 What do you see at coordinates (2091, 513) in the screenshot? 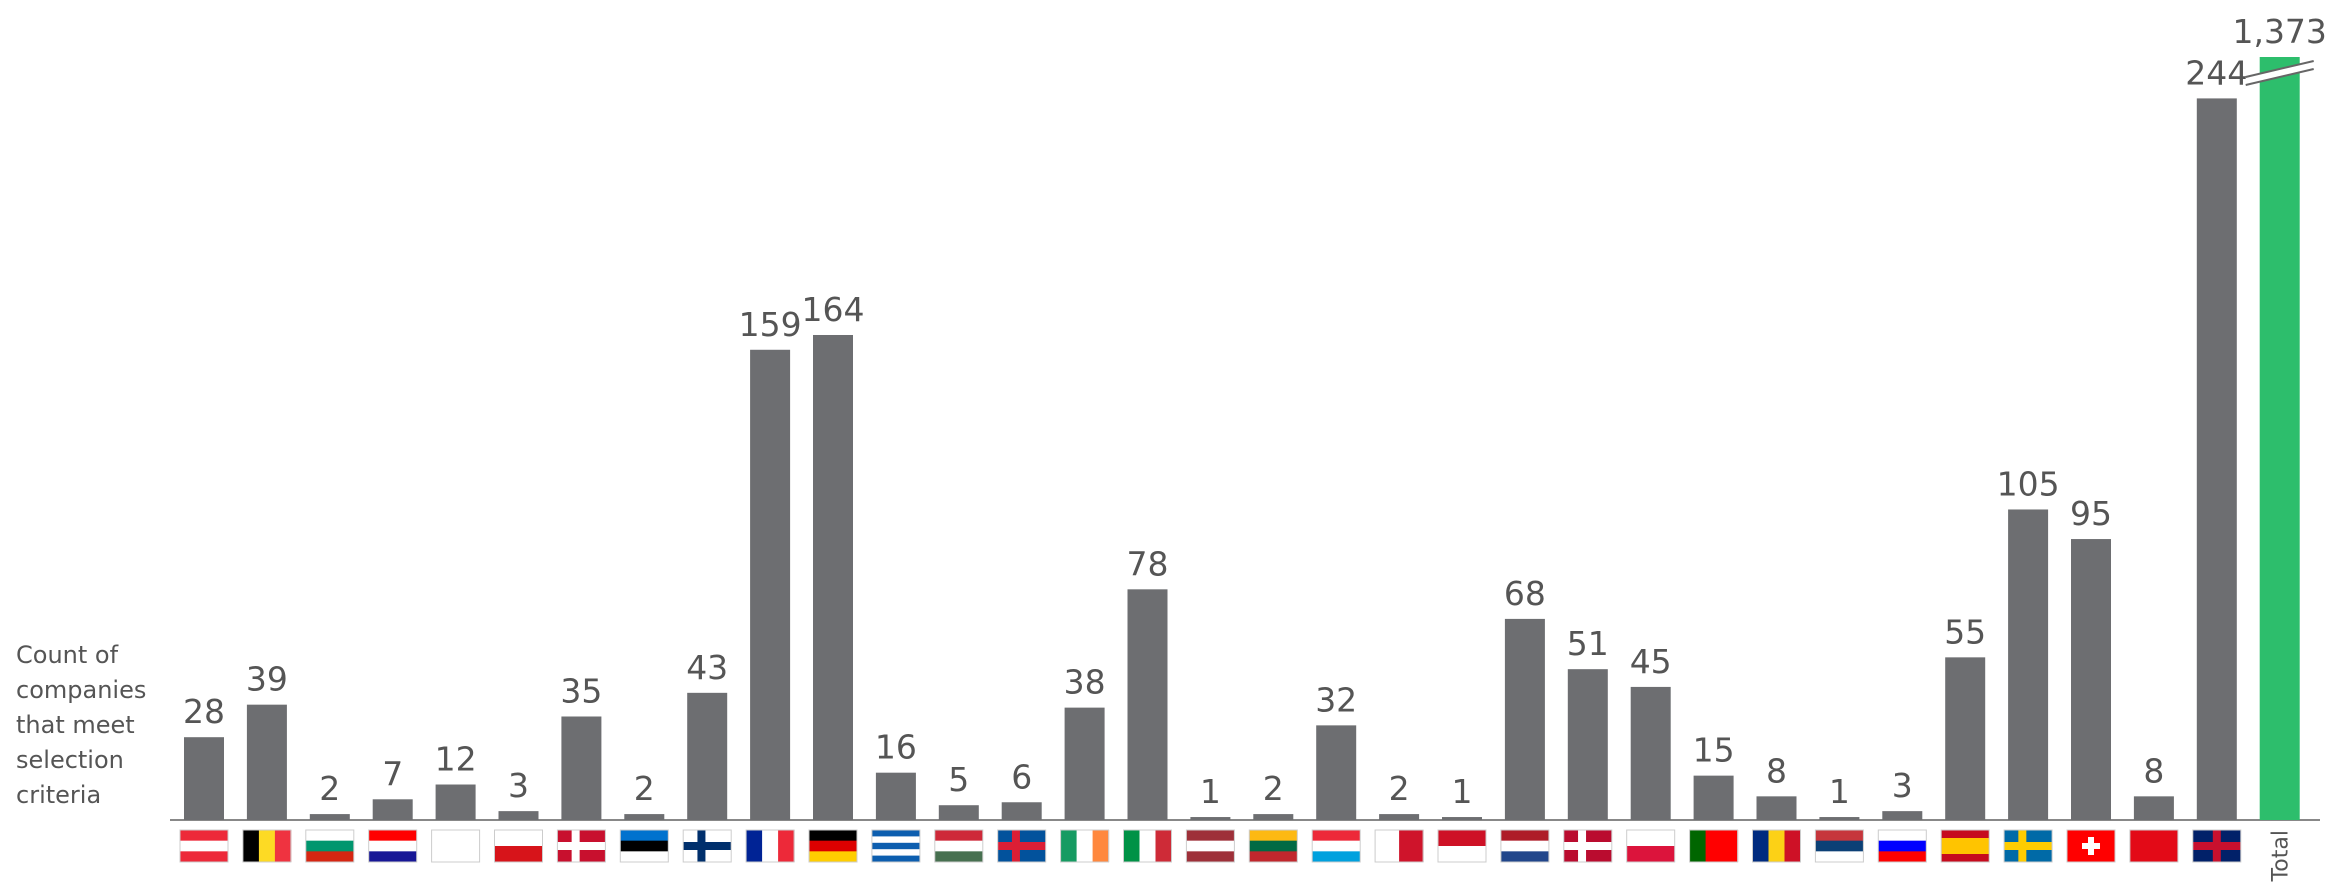
I see `value-label: 95` at bounding box center [2091, 513].